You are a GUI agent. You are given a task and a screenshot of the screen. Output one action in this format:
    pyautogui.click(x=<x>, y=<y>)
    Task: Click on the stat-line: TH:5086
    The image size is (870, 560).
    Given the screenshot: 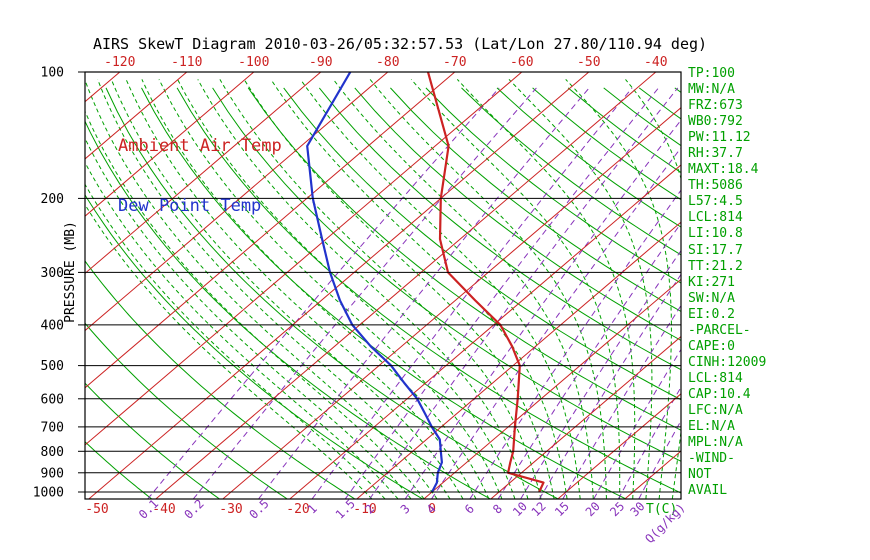 What is the action you would take?
    pyautogui.click(x=715, y=186)
    